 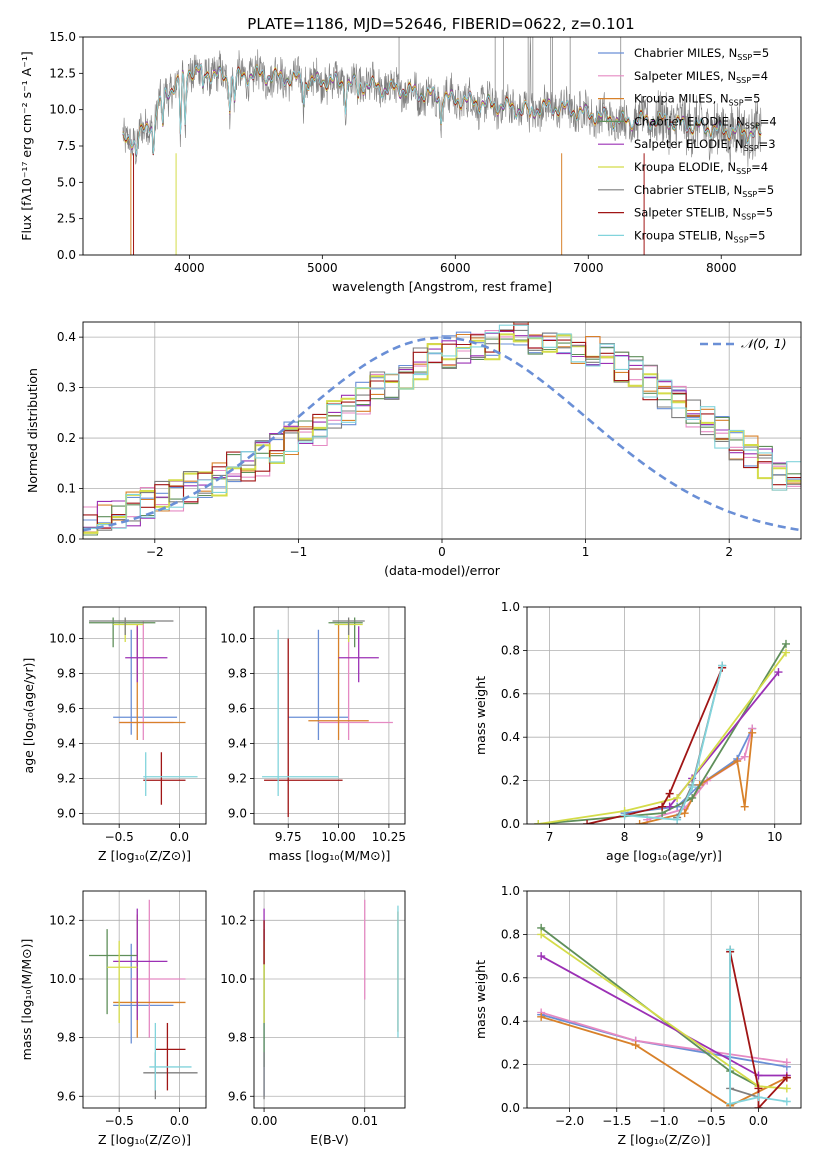 I want to click on legend-text: Salpeter MILES, NSSP=4, so click(x=701, y=77).